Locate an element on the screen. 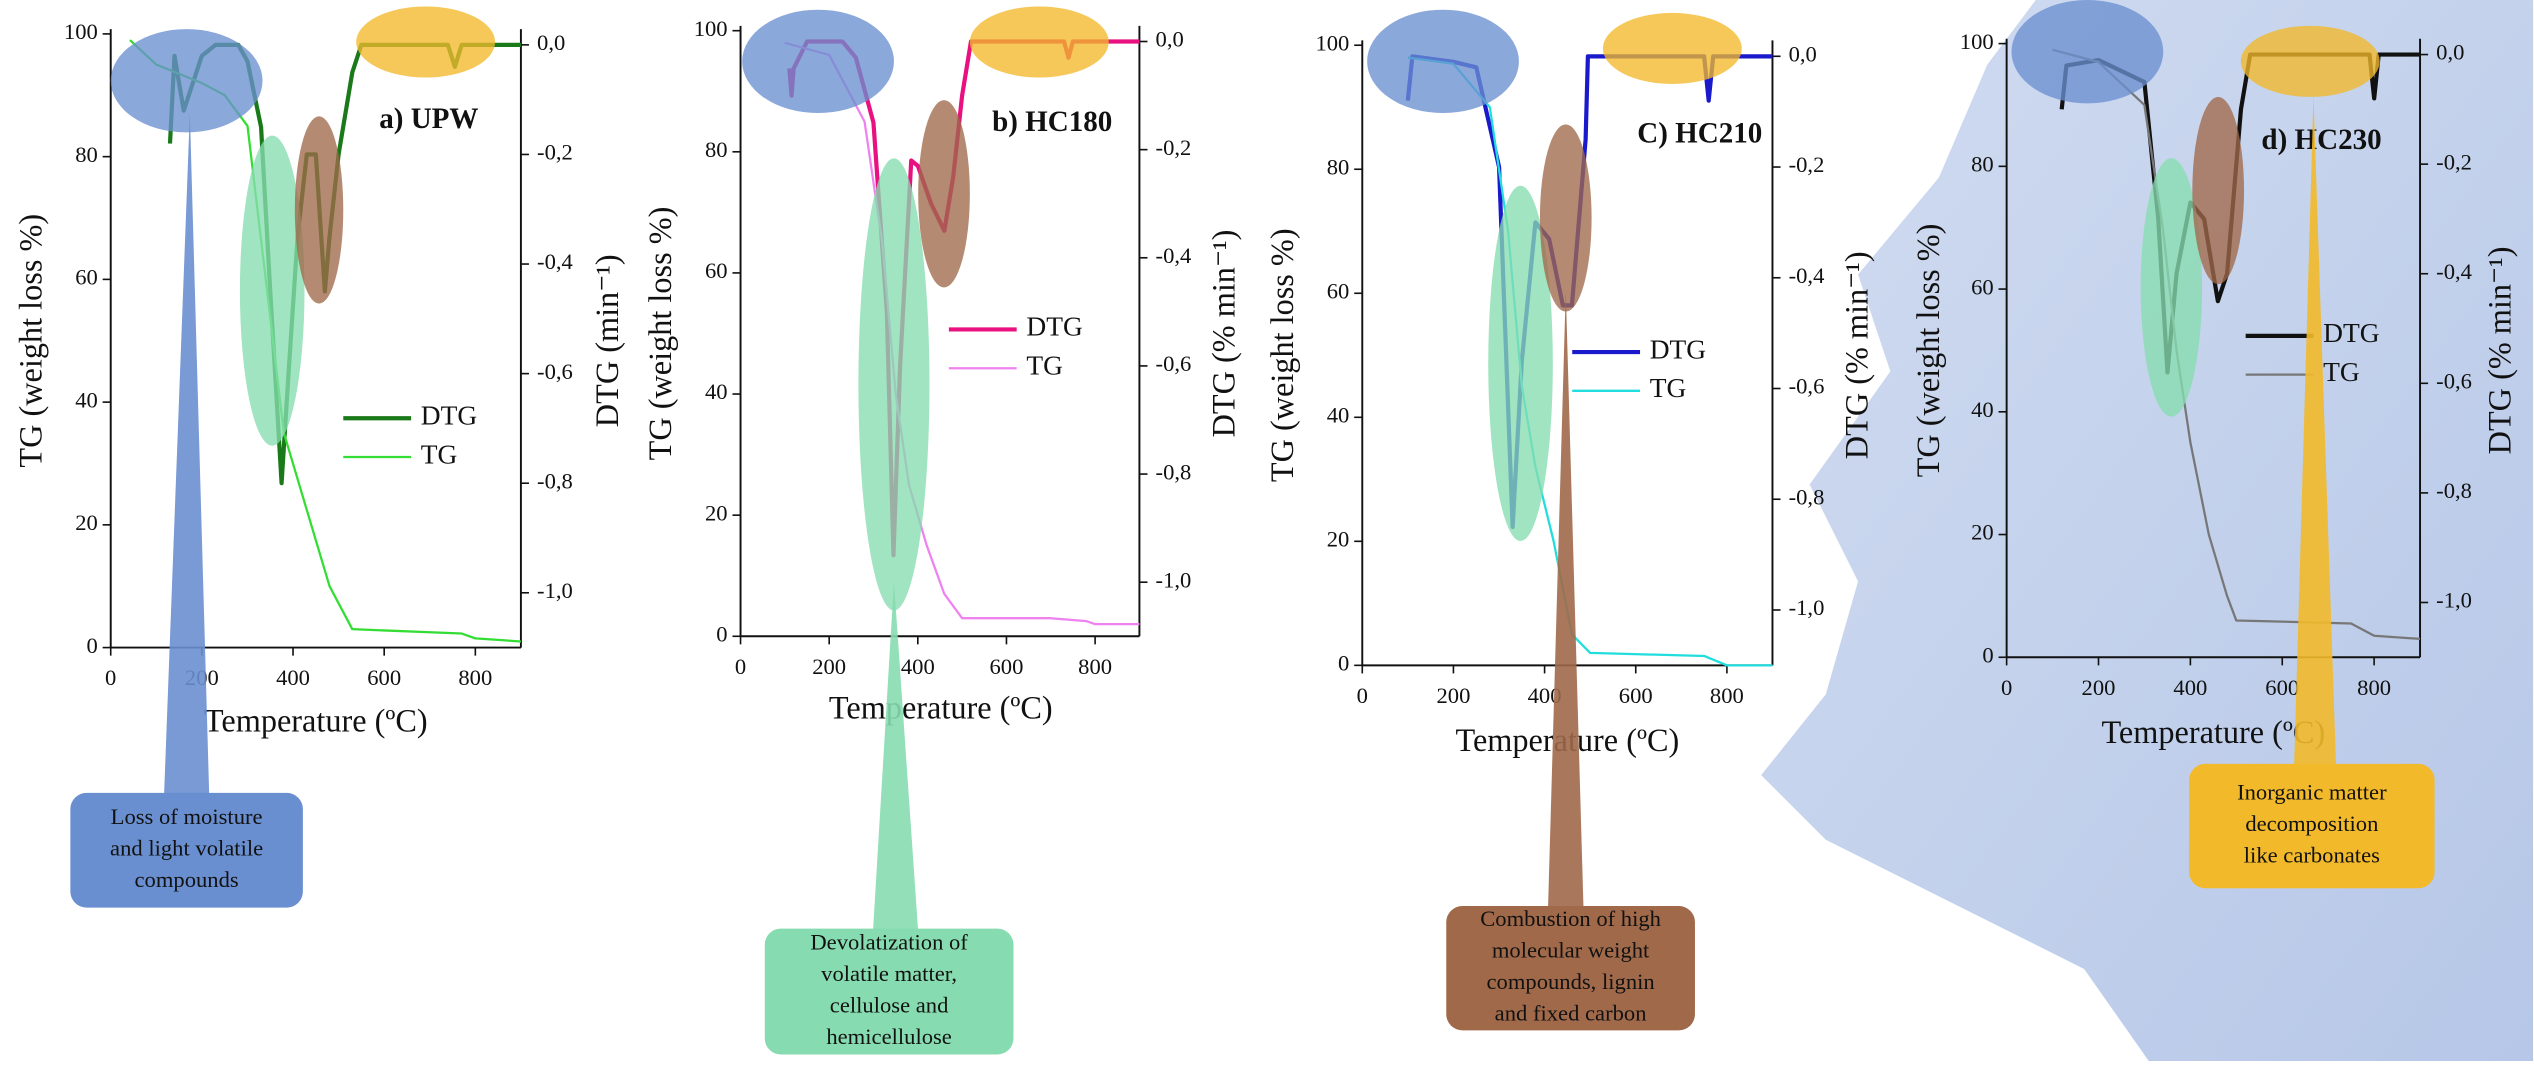 This screenshot has width=2534, height=1066. annotation-text: like carbonates is located at coordinates (2312, 855).